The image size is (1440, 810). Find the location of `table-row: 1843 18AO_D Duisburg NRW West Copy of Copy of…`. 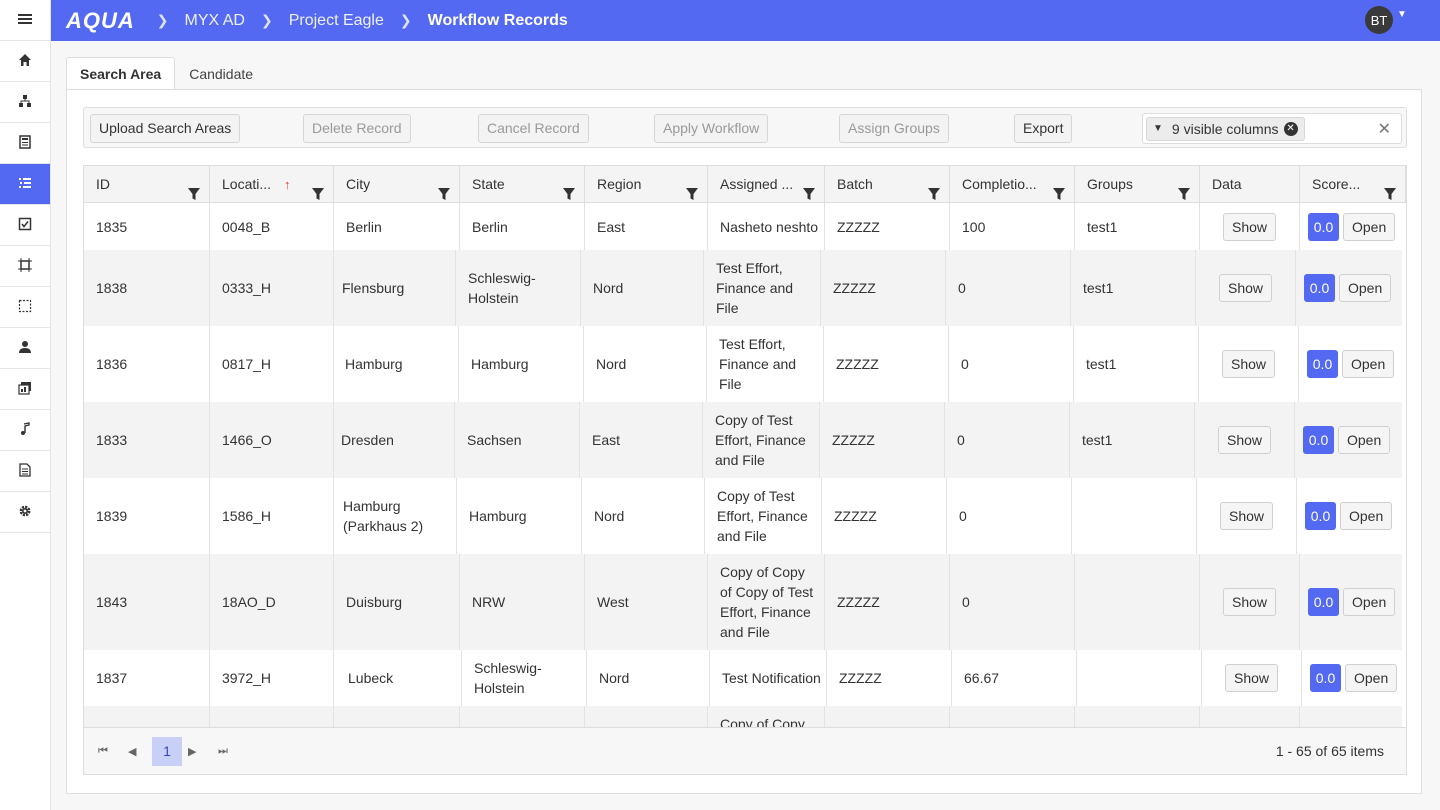

table-row: 1843 18AO_D Duisburg NRW West Copy of Copy of… is located at coordinates (743, 602).